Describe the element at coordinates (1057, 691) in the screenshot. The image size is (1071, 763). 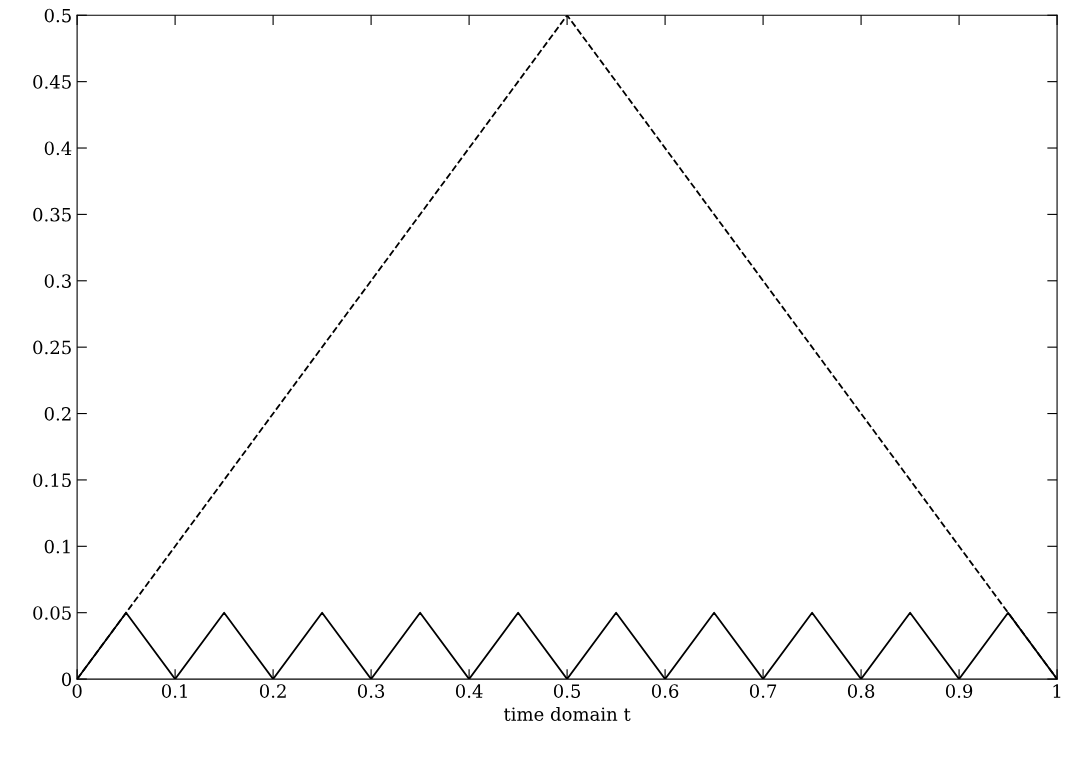
I see `x-tick-label: 1` at that location.